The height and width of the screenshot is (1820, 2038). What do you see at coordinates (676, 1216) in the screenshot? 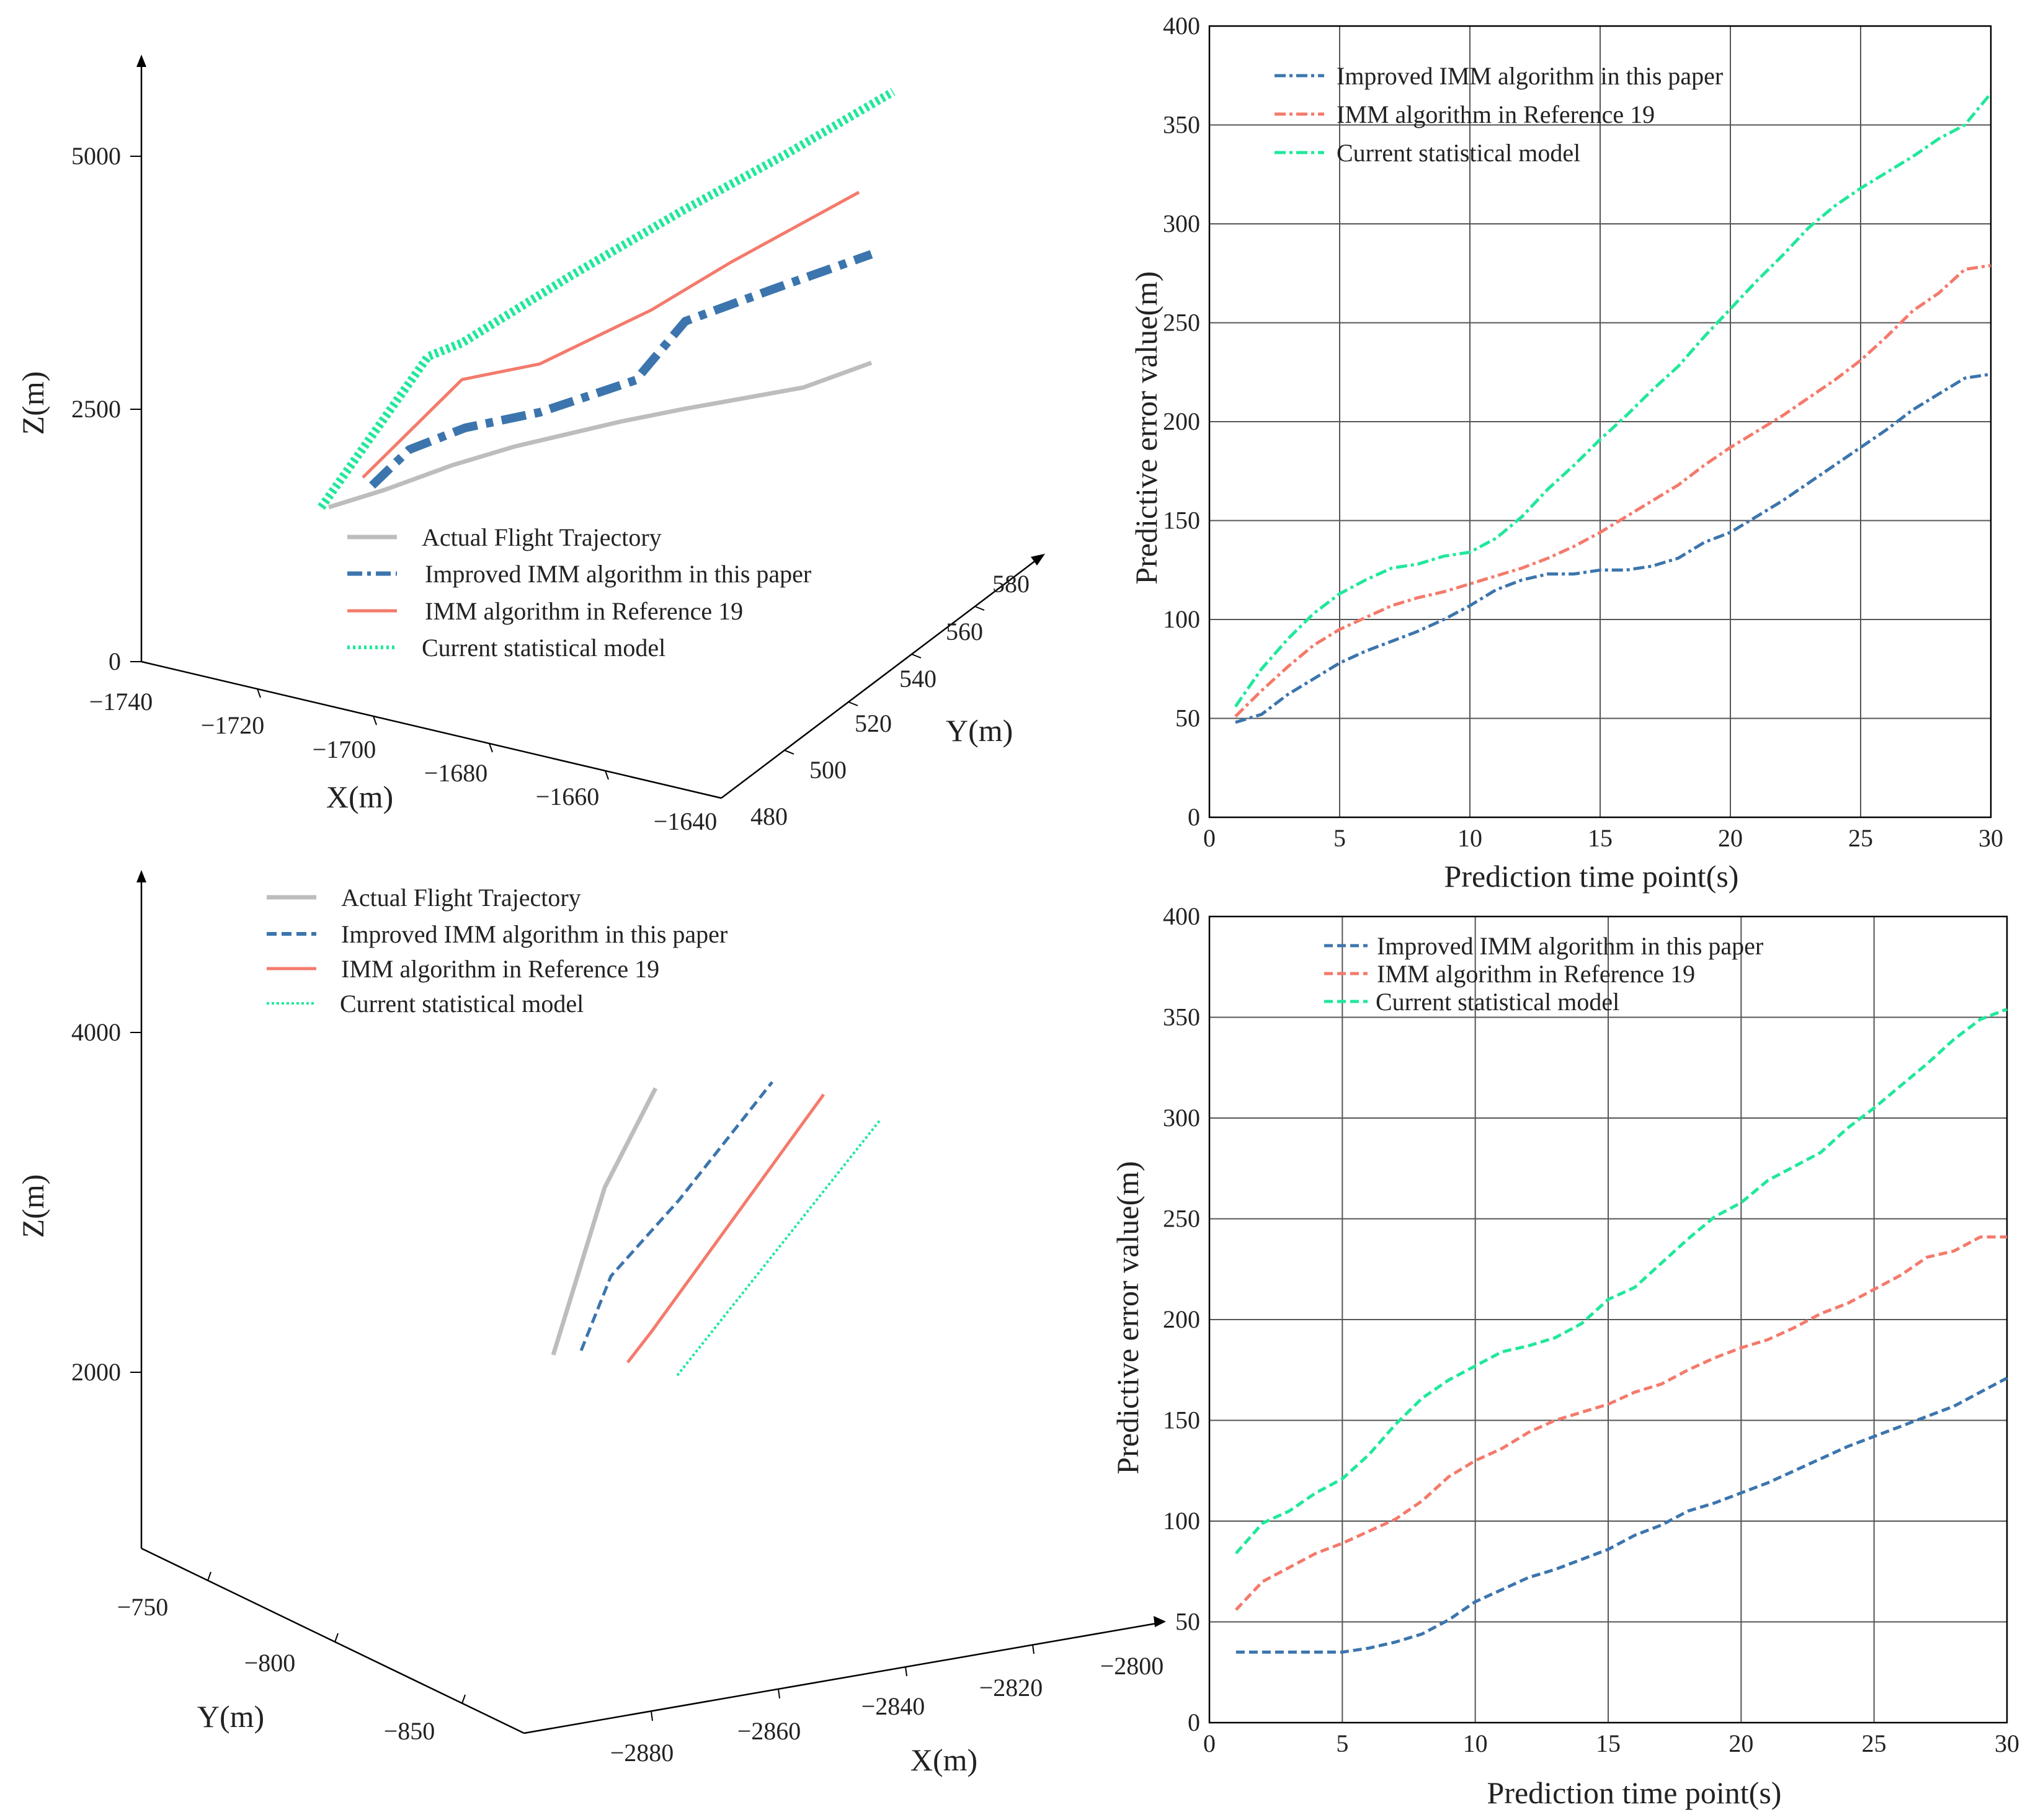
I see `panel-c-improved-imm-trajectory` at bounding box center [676, 1216].